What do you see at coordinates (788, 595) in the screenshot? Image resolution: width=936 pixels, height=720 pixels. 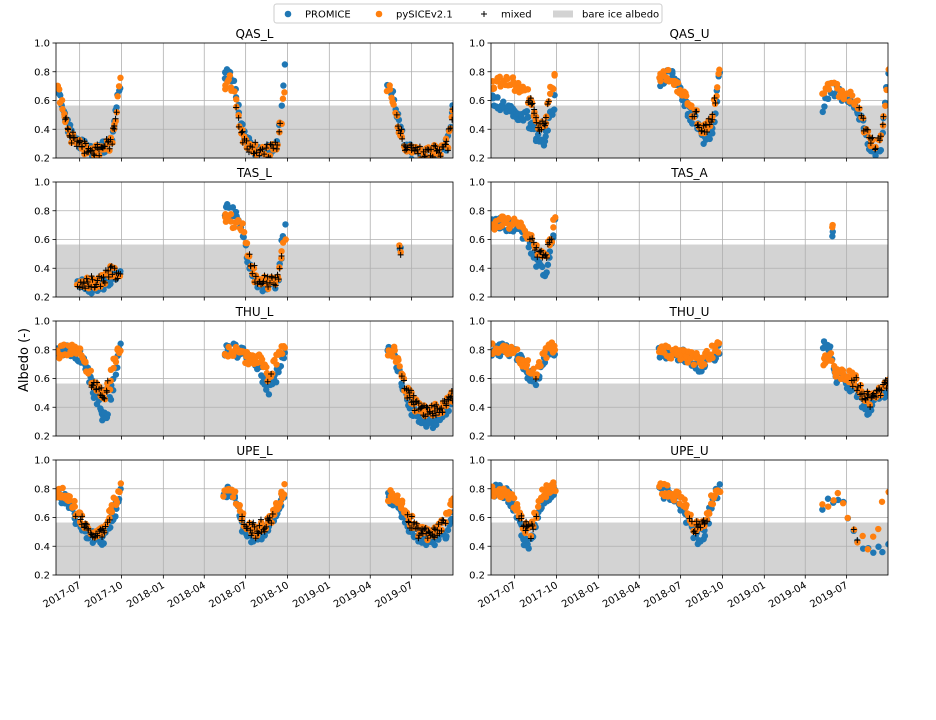 I see `x-tick-label: 2019-04` at bounding box center [788, 595].